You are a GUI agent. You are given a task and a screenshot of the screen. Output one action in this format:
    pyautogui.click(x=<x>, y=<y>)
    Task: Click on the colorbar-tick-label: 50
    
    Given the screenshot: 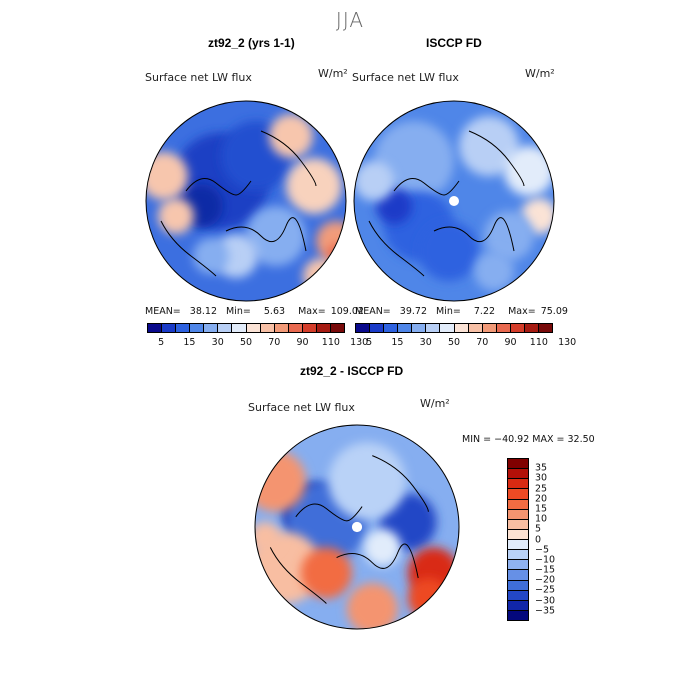 What is the action you would take?
    pyautogui.click(x=454, y=342)
    